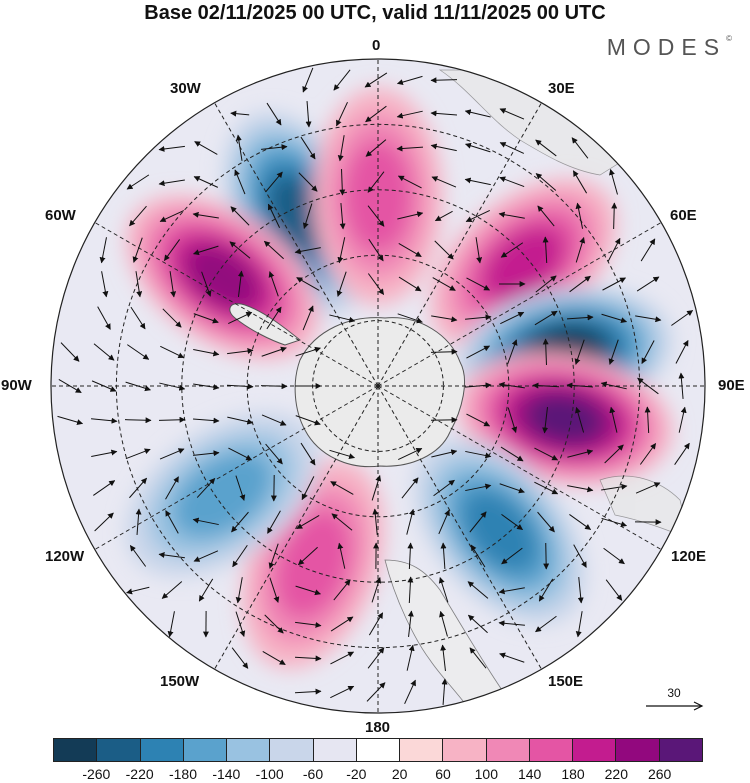 This screenshot has height=783, width=750. What do you see at coordinates (669, 47) in the screenshot?
I see `modes-logo: MODES©` at bounding box center [669, 47].